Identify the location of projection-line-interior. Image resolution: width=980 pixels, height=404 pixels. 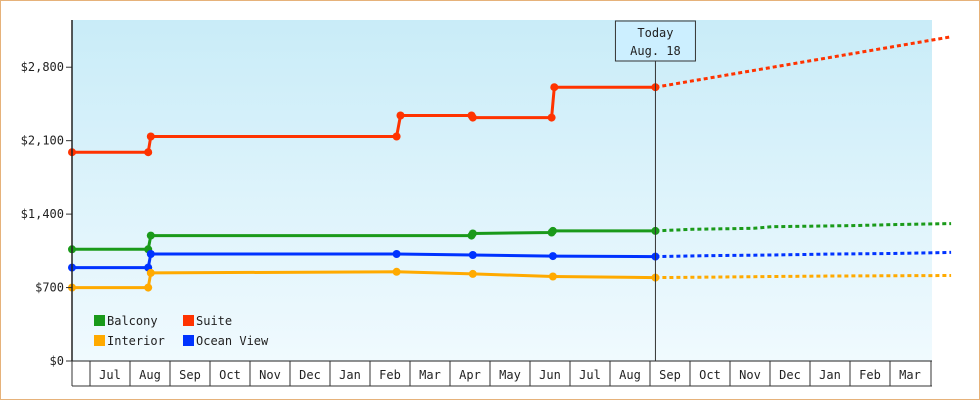
(803, 277).